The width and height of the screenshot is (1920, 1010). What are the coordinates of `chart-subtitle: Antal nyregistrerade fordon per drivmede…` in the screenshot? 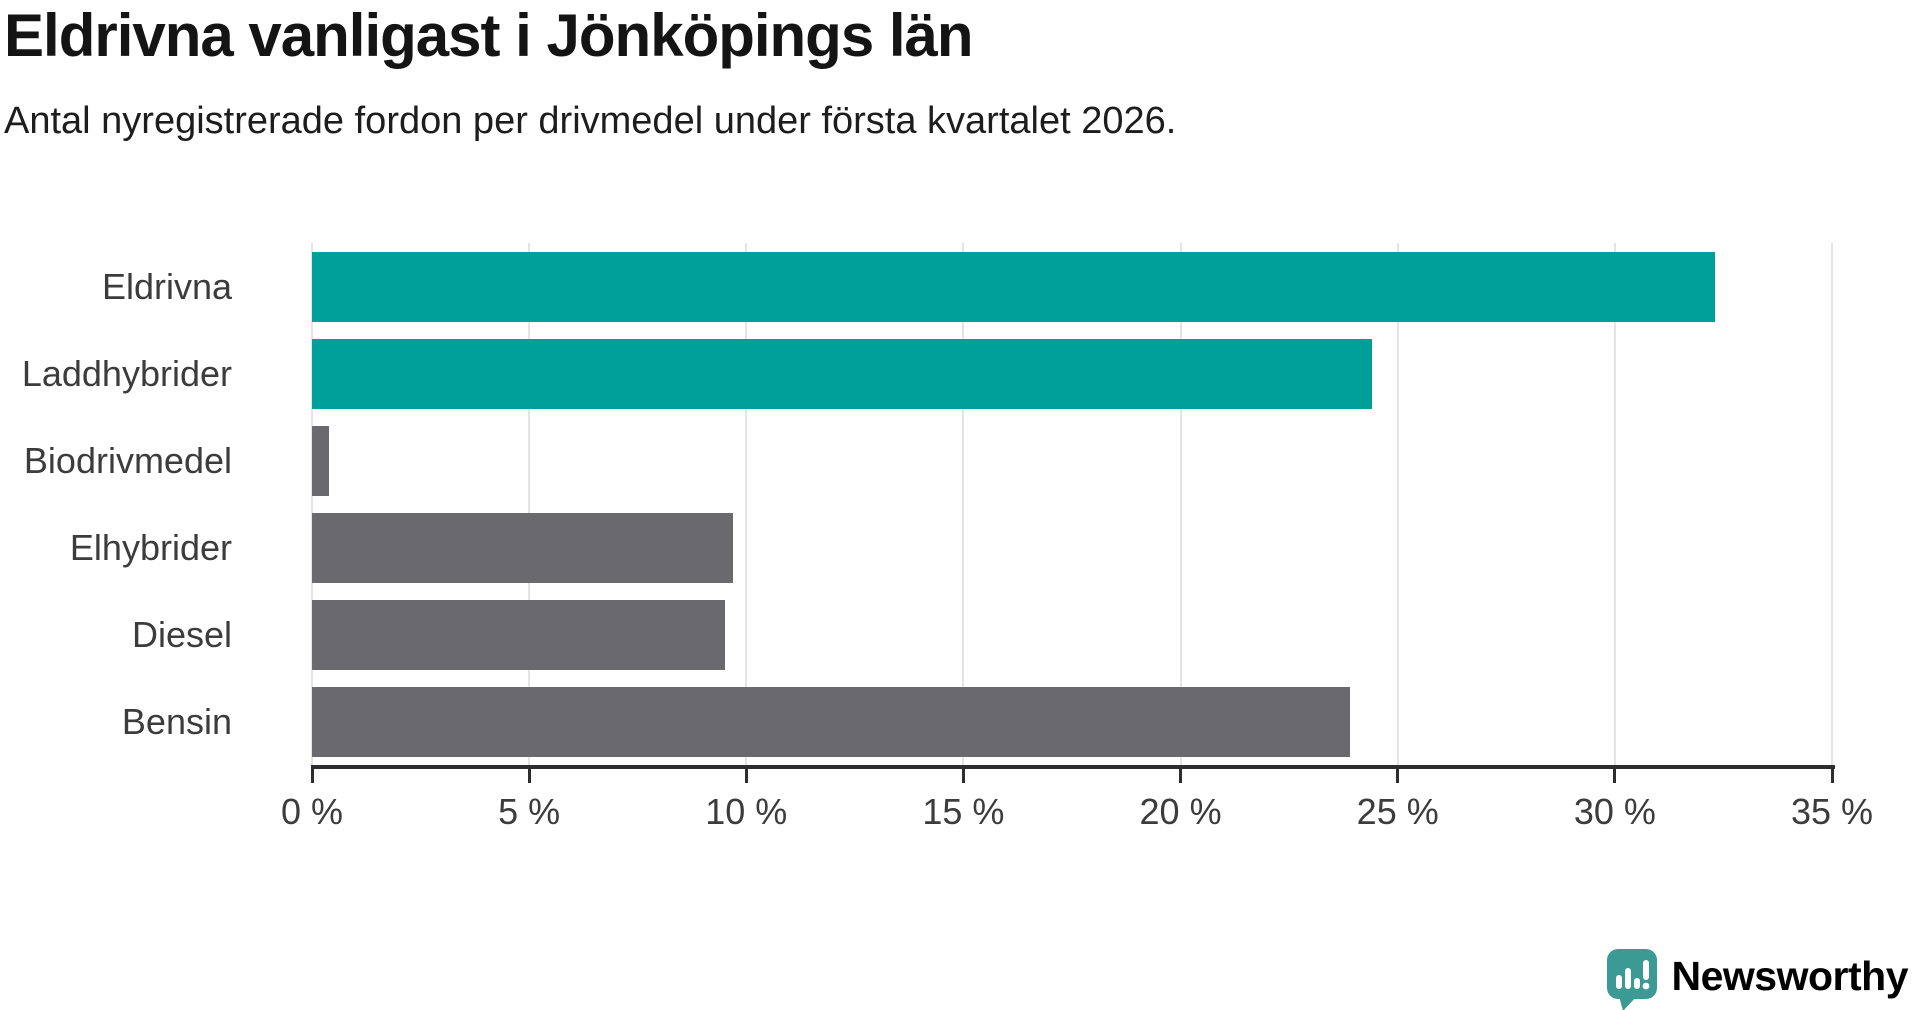 It's located at (590, 121).